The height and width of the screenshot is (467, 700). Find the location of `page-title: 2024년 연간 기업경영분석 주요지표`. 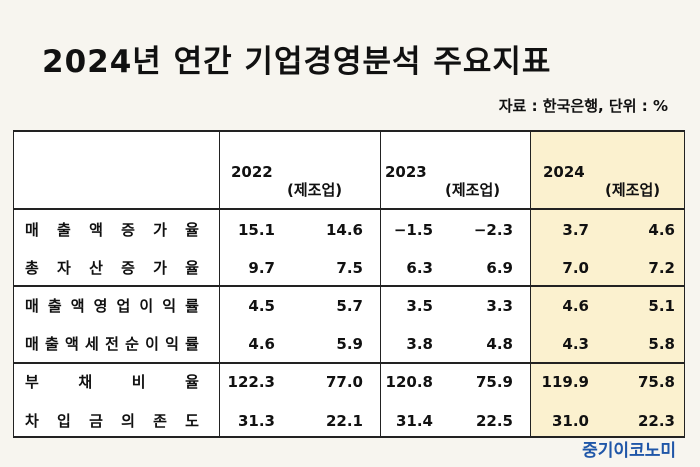

page-title: 2024년 연간 기업경영분석 주요지표 is located at coordinates (297, 62).